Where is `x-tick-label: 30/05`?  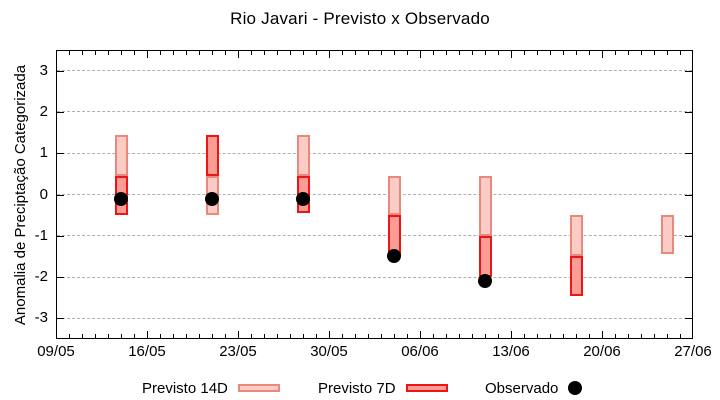 x-tick-label: 30/05 is located at coordinates (329, 351).